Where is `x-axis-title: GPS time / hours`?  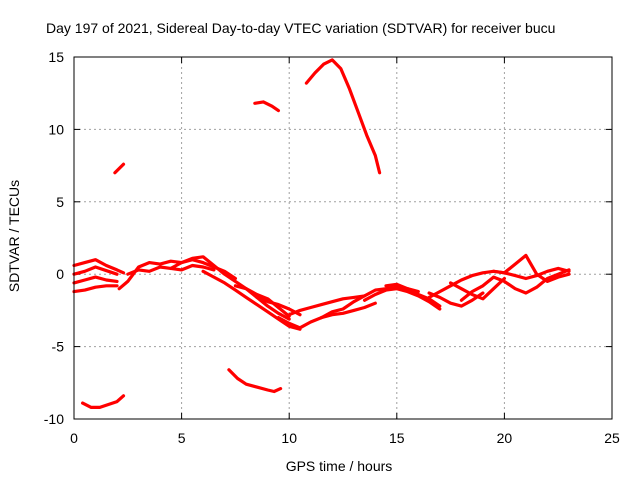 x-axis-title: GPS time / hours is located at coordinates (339, 466).